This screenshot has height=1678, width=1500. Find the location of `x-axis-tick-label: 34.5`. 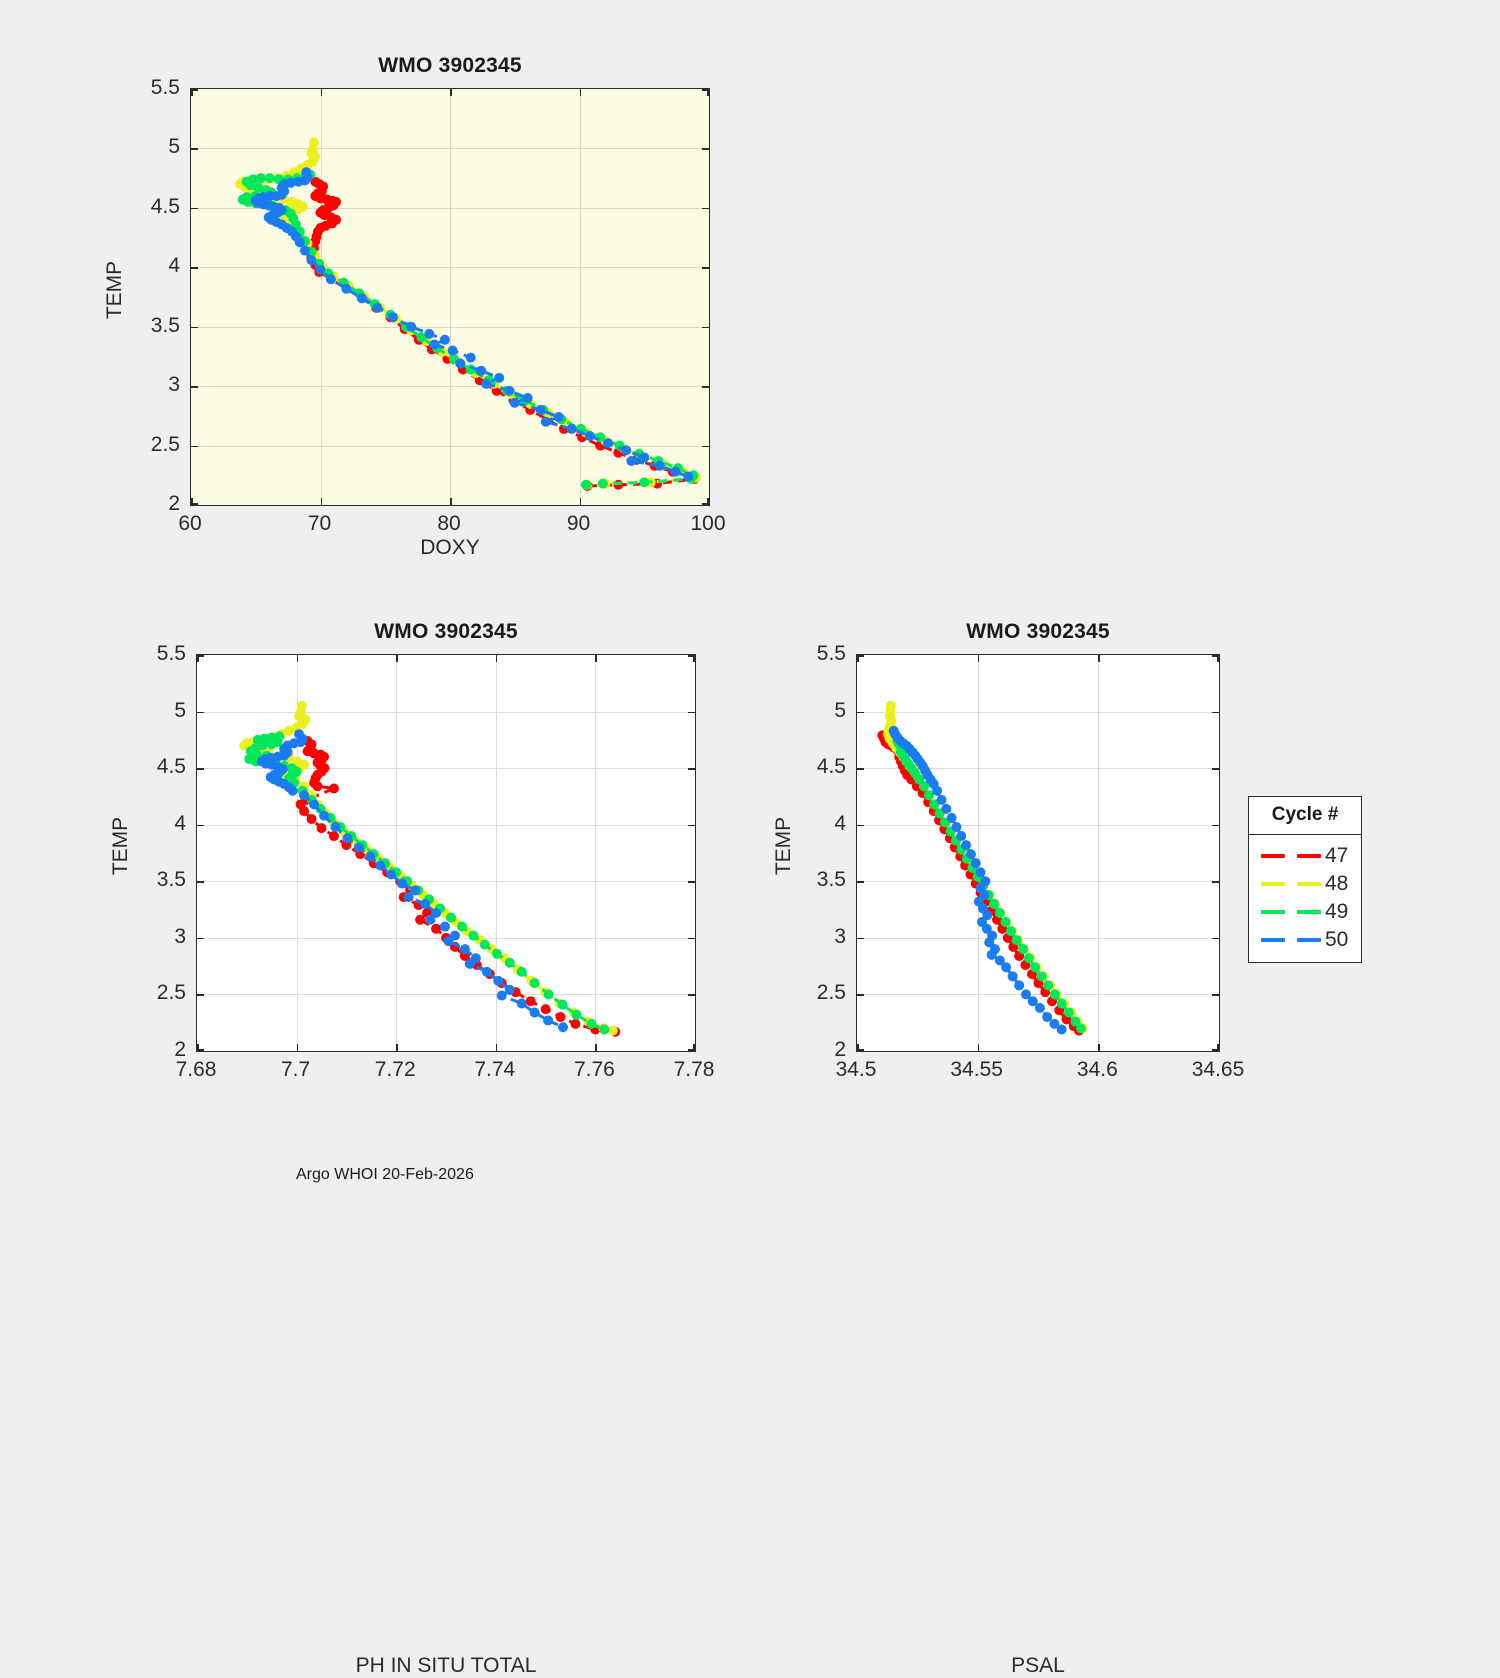

x-axis-tick-label: 34.5 is located at coordinates (856, 1069).